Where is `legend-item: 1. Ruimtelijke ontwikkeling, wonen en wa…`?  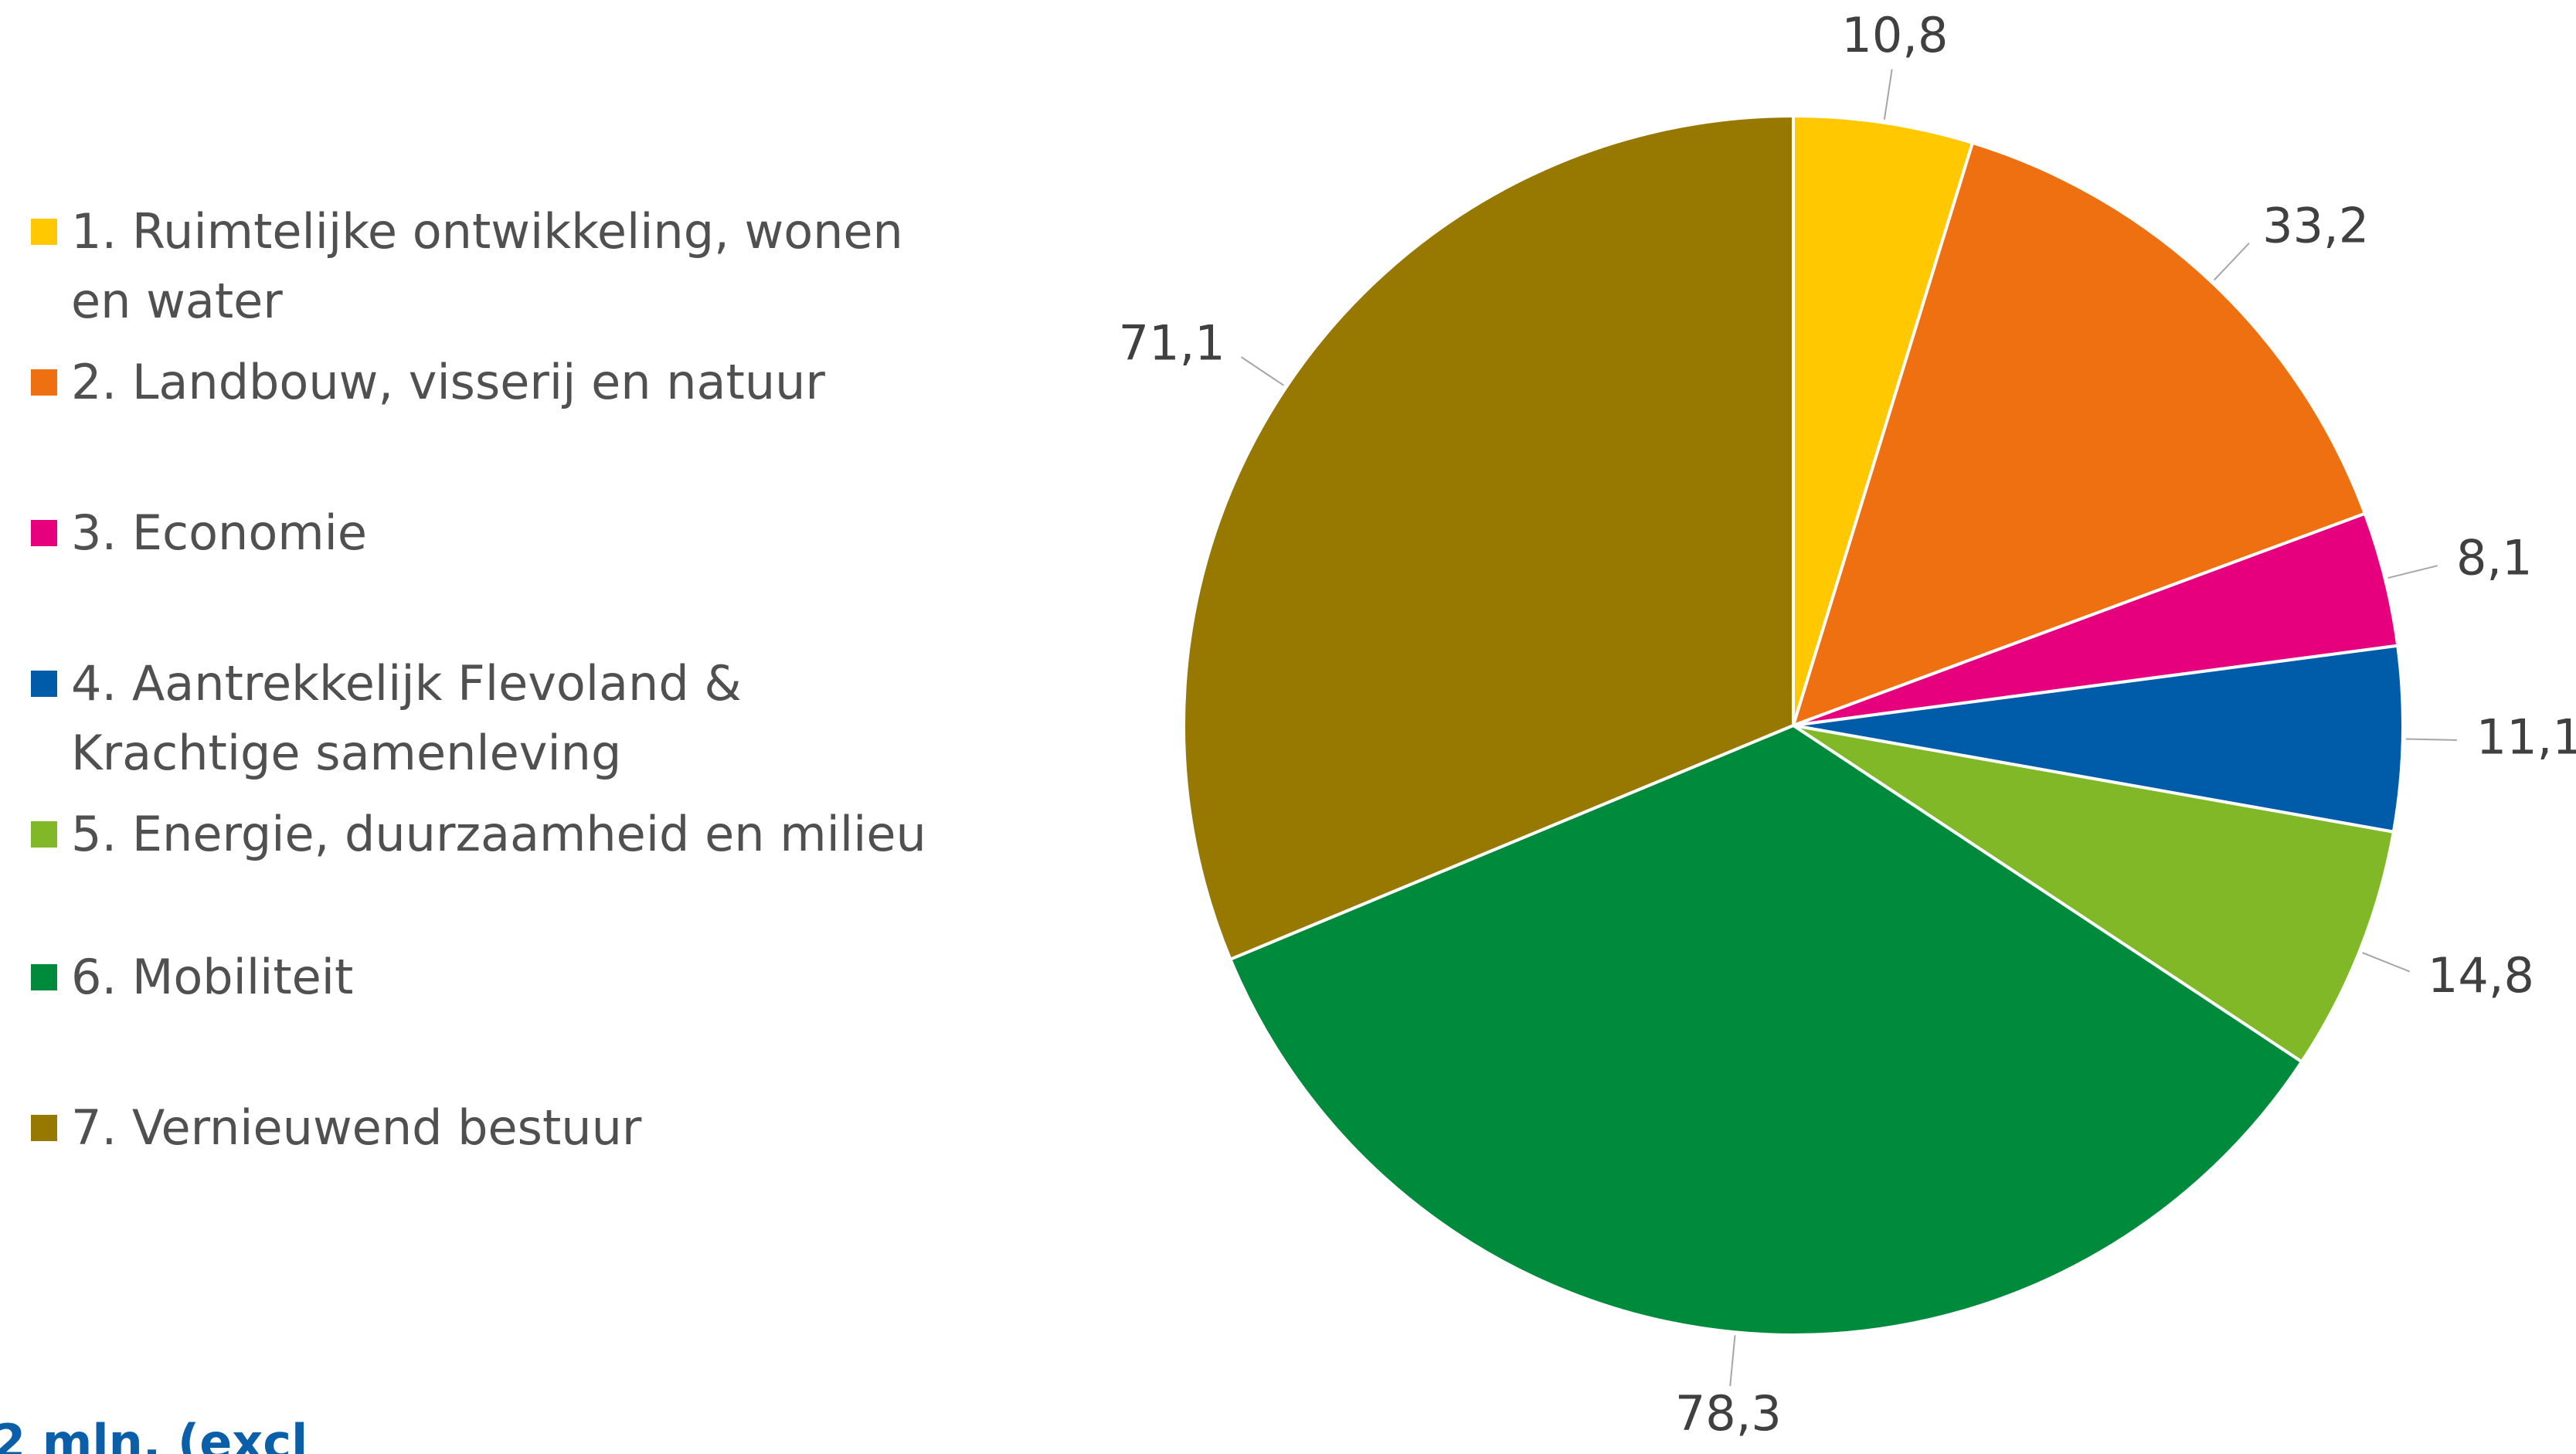
legend-item: 1. Ruimtelijke ontwikkeling, wonen en wa… is located at coordinates (487, 266).